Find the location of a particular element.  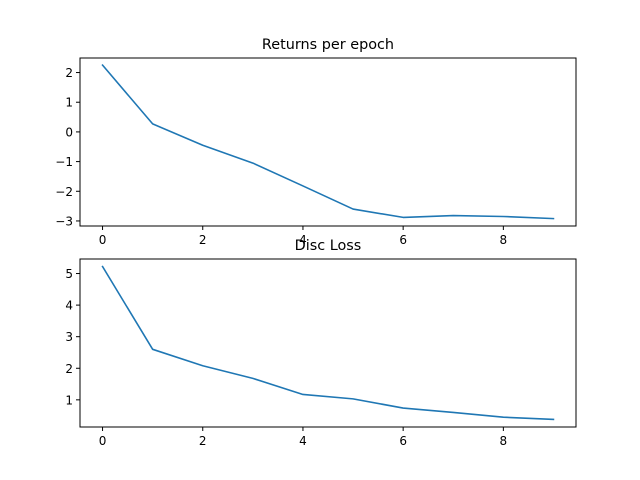

returns-y-ticks: −3 −2 −1 0 1 2 is located at coordinates (67, 147).